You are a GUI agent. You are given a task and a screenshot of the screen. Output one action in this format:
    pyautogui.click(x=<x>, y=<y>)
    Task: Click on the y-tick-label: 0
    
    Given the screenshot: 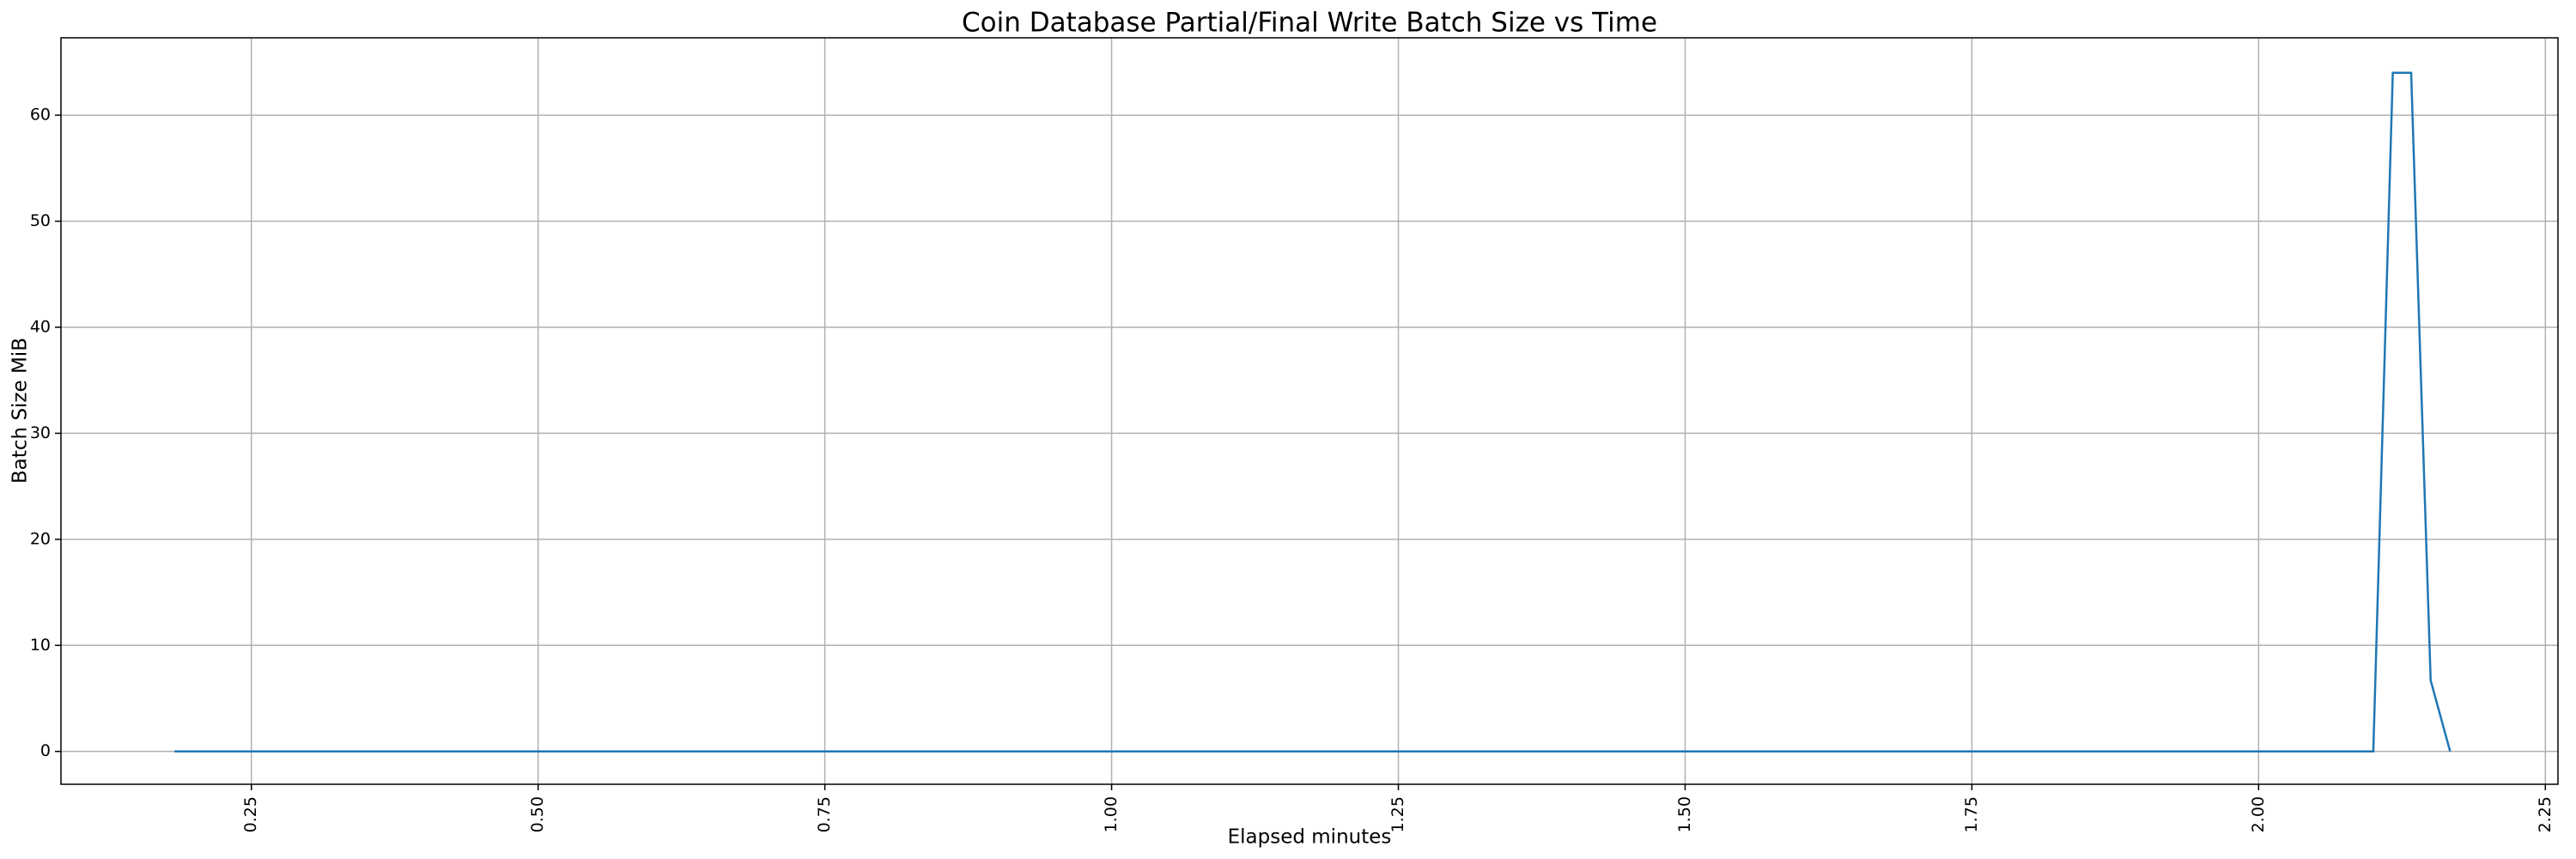 What is the action you would take?
    pyautogui.click(x=45, y=750)
    